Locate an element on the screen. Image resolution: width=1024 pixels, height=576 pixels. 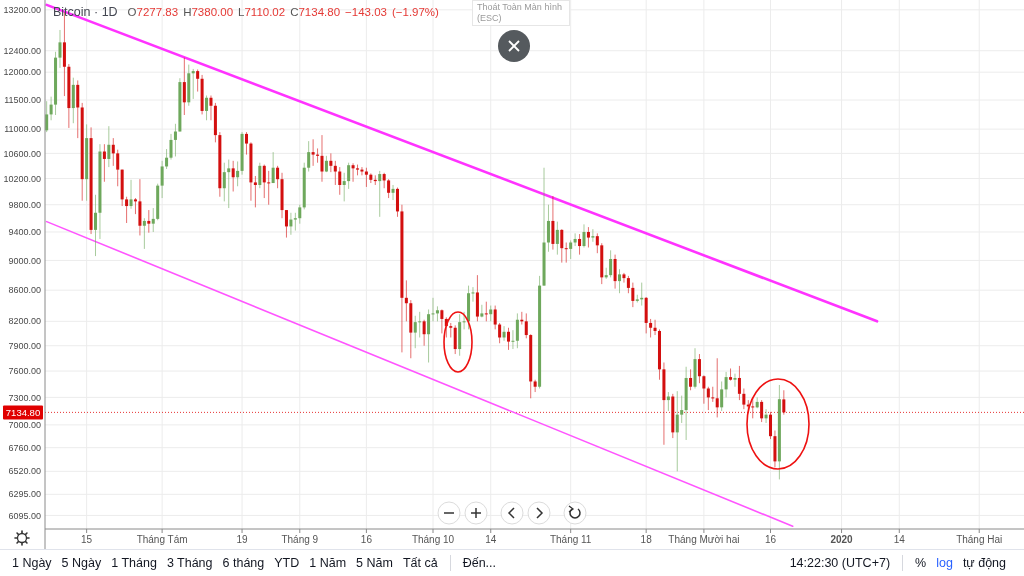
x-tick-label: Tháng Tám is located at coordinates (162, 539).